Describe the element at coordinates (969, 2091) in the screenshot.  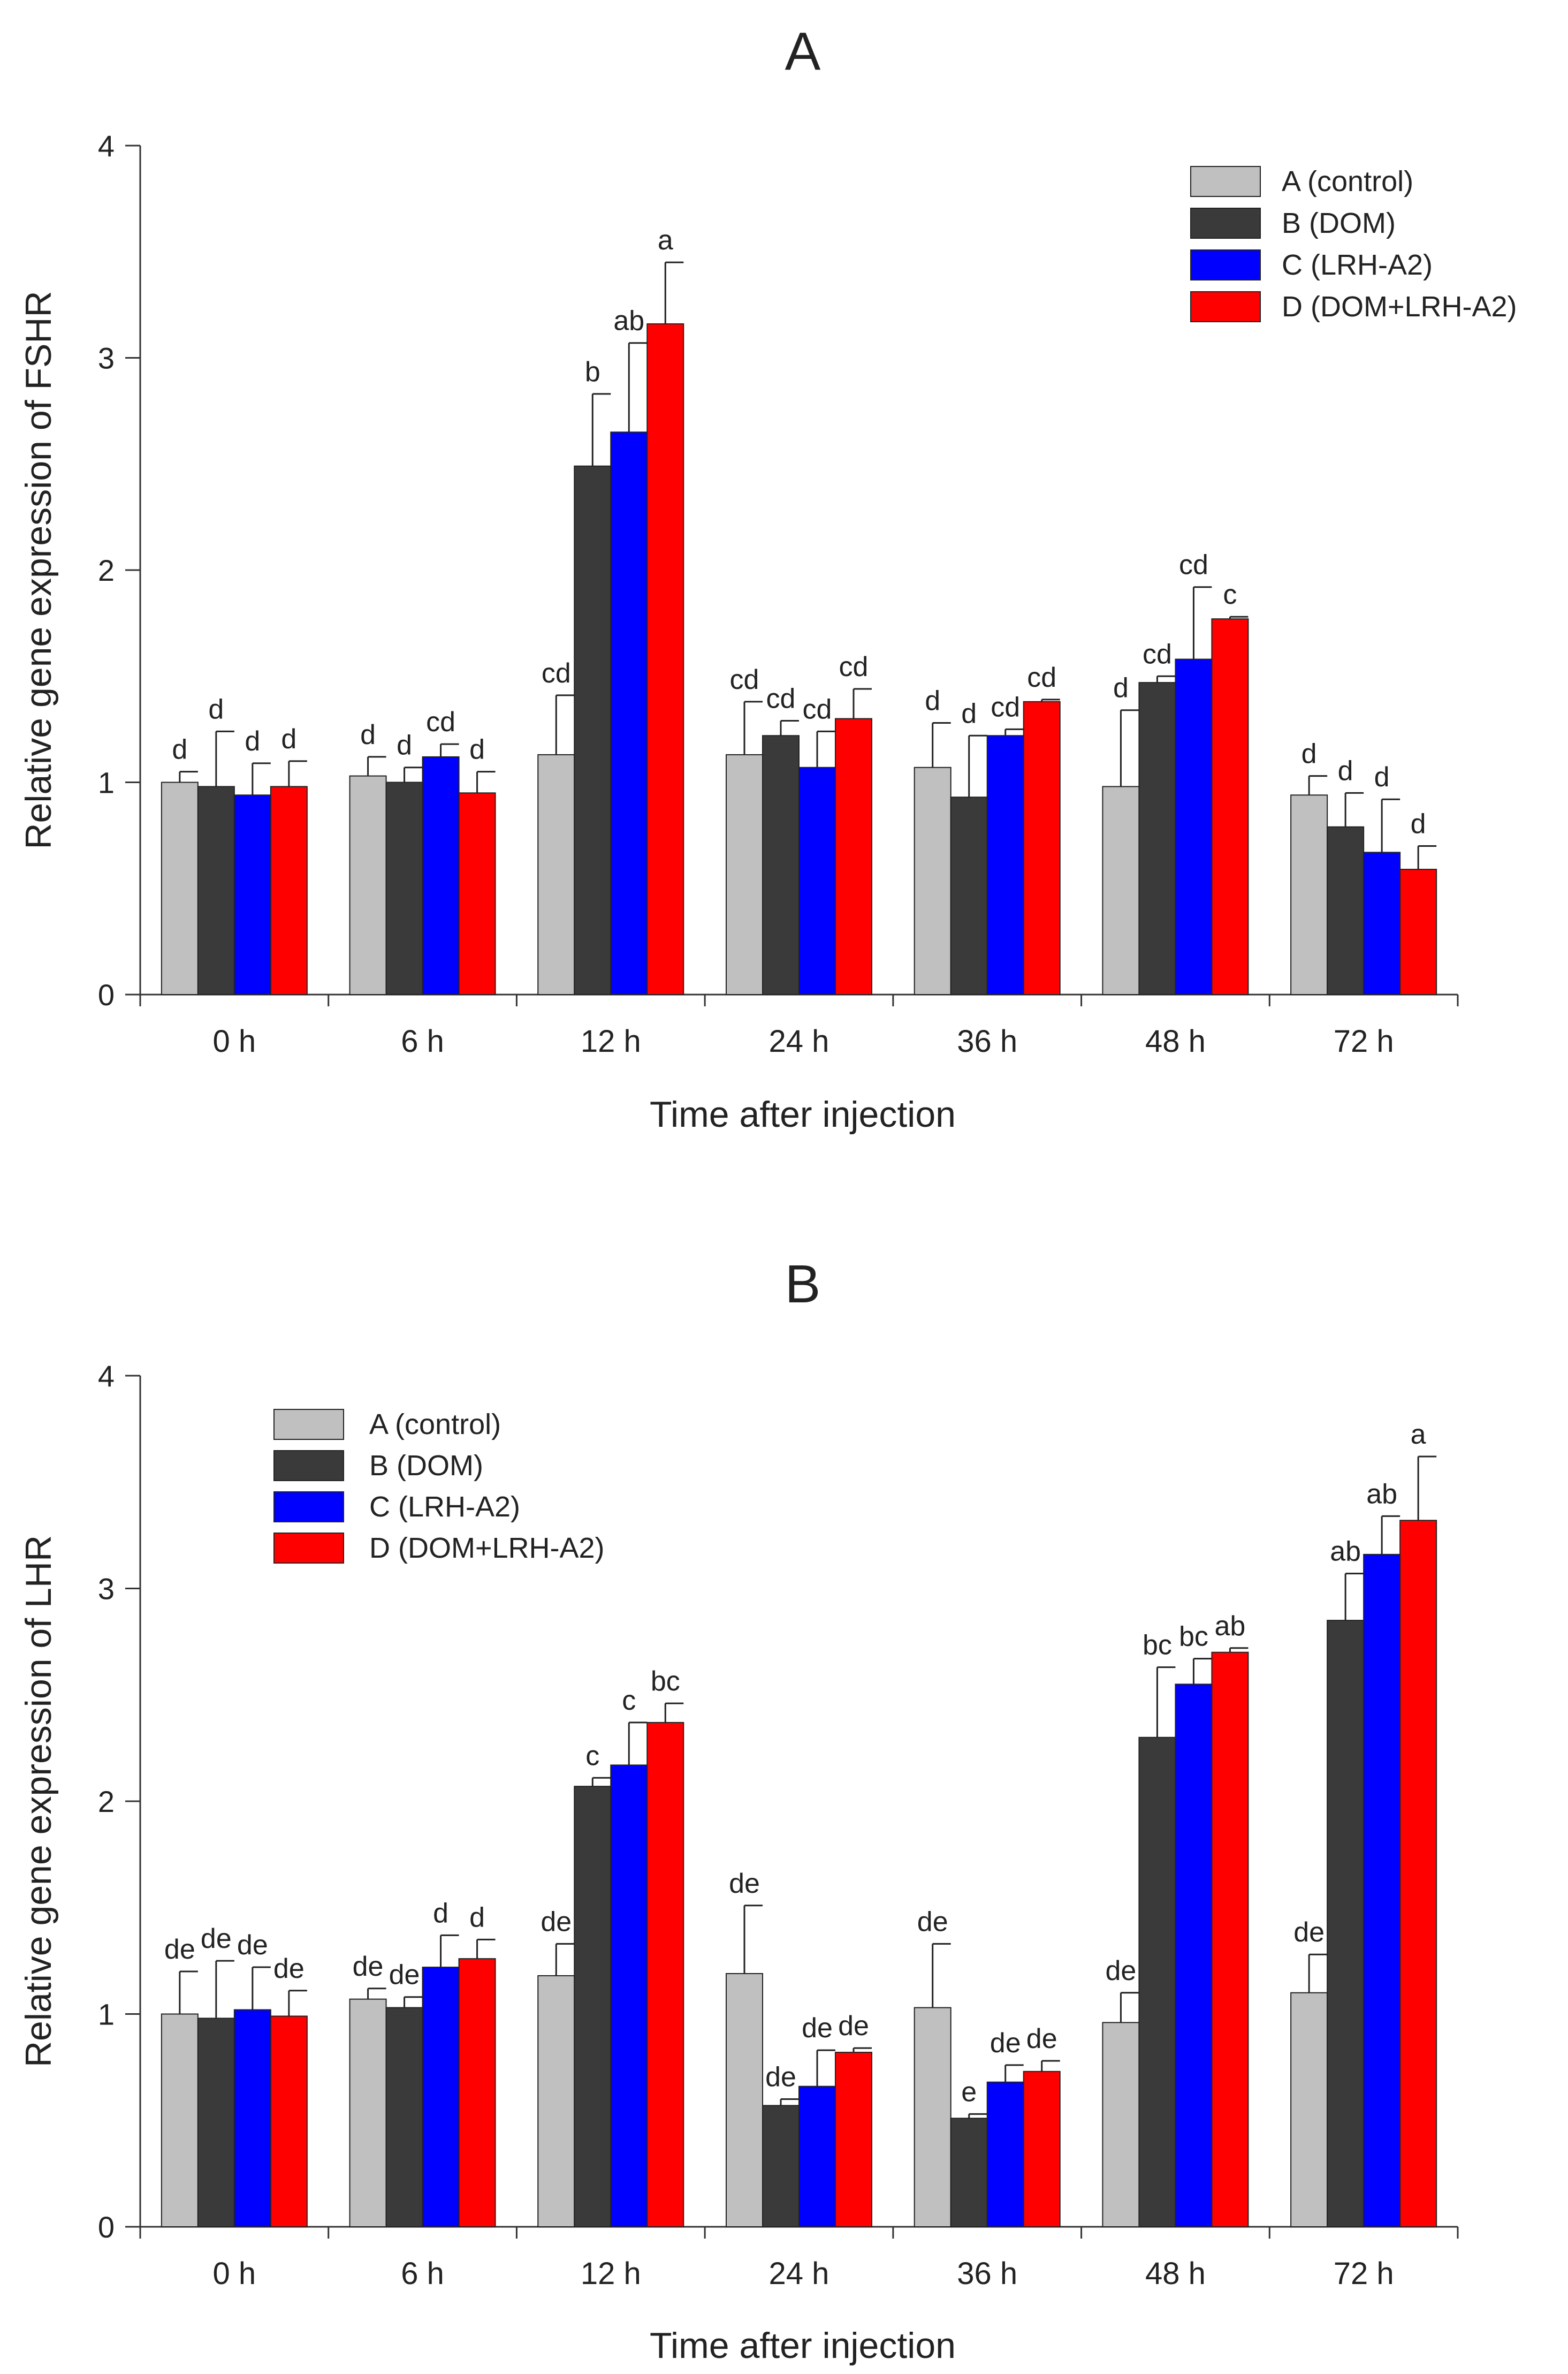
I see `significance-label: e` at that location.